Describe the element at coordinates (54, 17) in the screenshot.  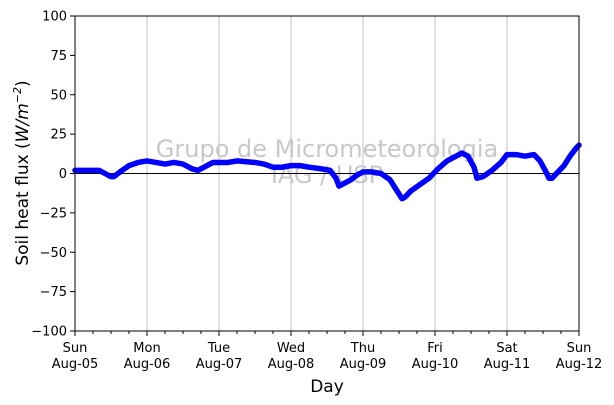
I see `y-tick-label: 100` at that location.